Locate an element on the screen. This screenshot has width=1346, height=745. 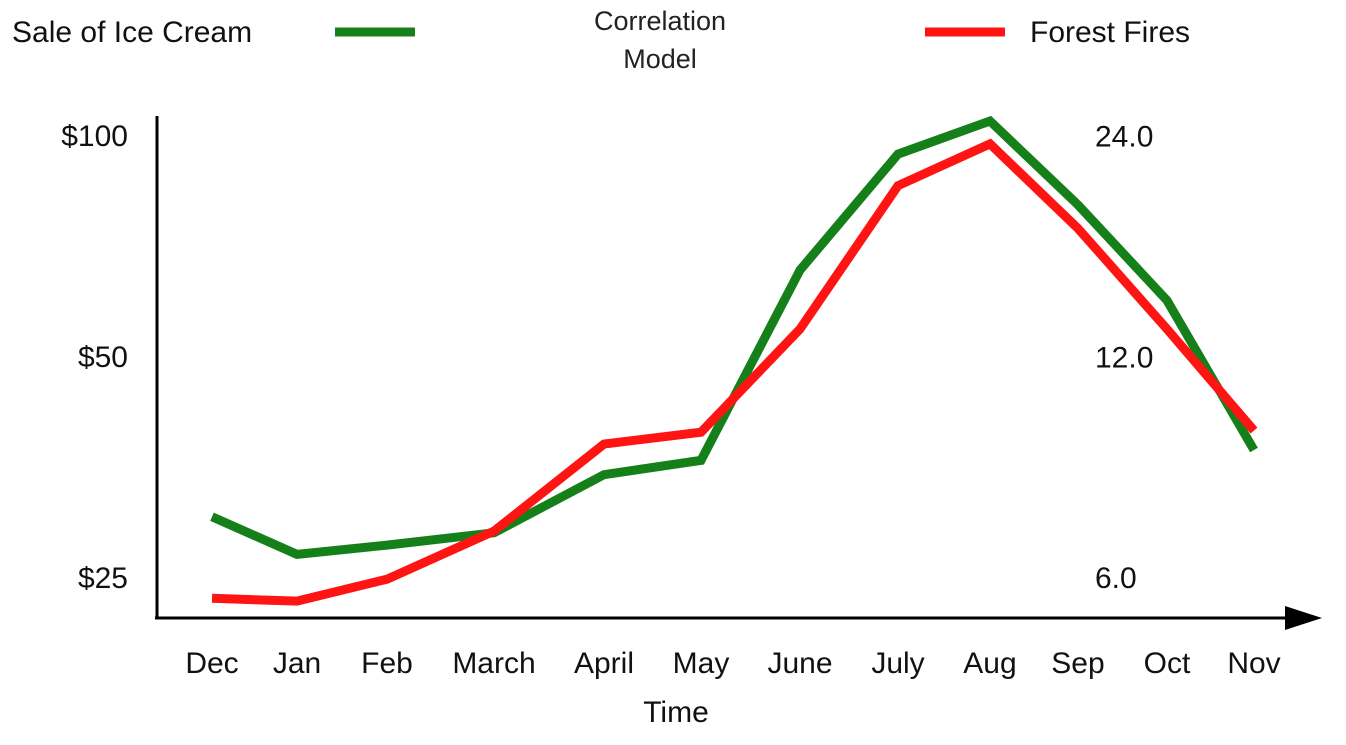
legend-label: Forest Fires is located at coordinates (1110, 32).